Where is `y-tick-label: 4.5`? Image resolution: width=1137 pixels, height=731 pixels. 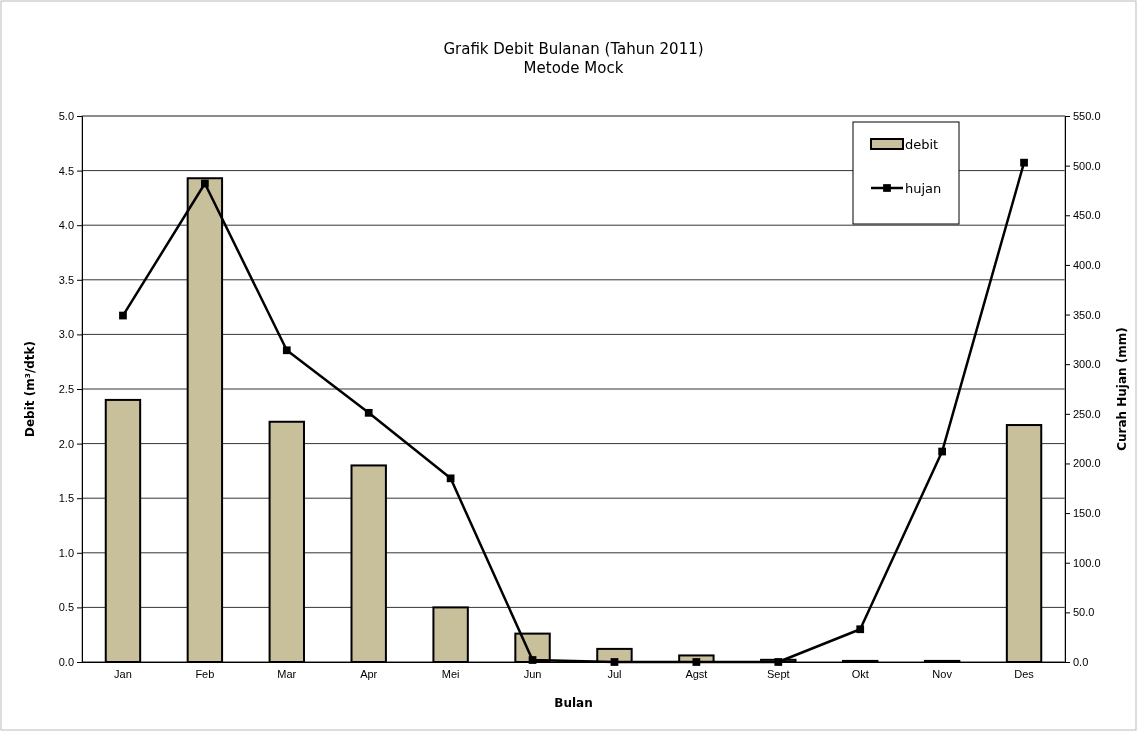
y-tick-label: 4.5 is located at coordinates (66, 170).